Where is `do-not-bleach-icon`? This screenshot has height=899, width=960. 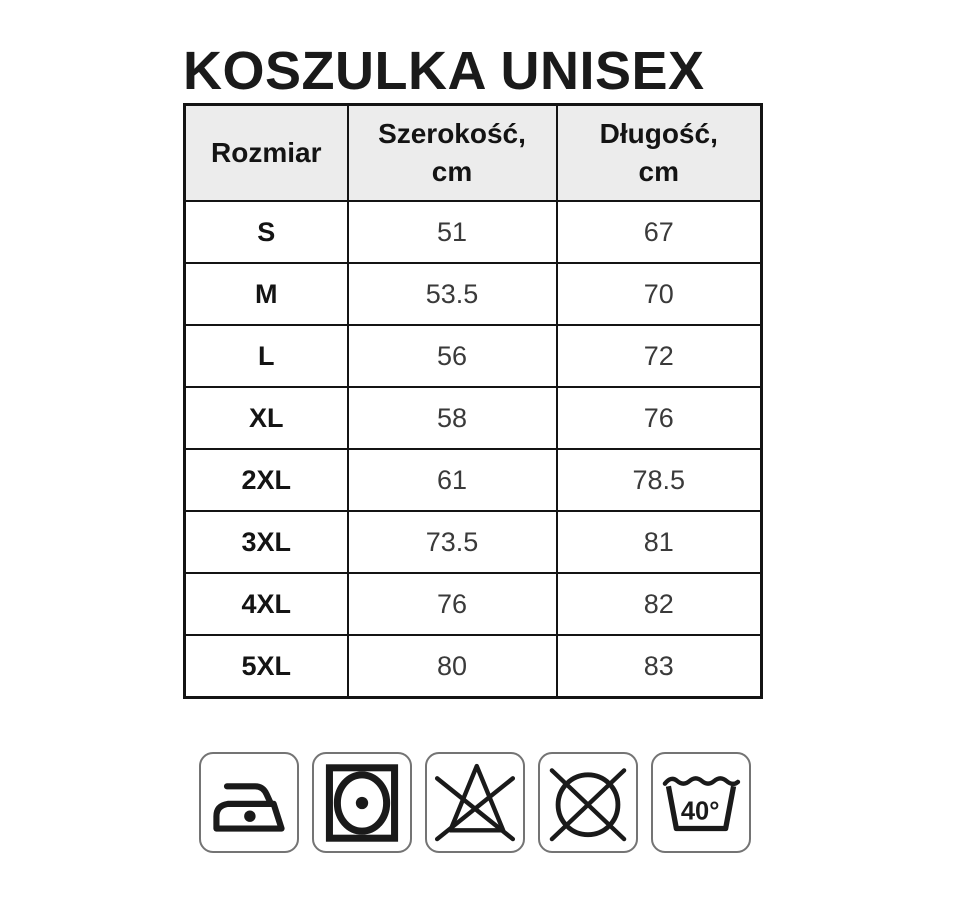
do-not-bleach-icon is located at coordinates (475, 802).